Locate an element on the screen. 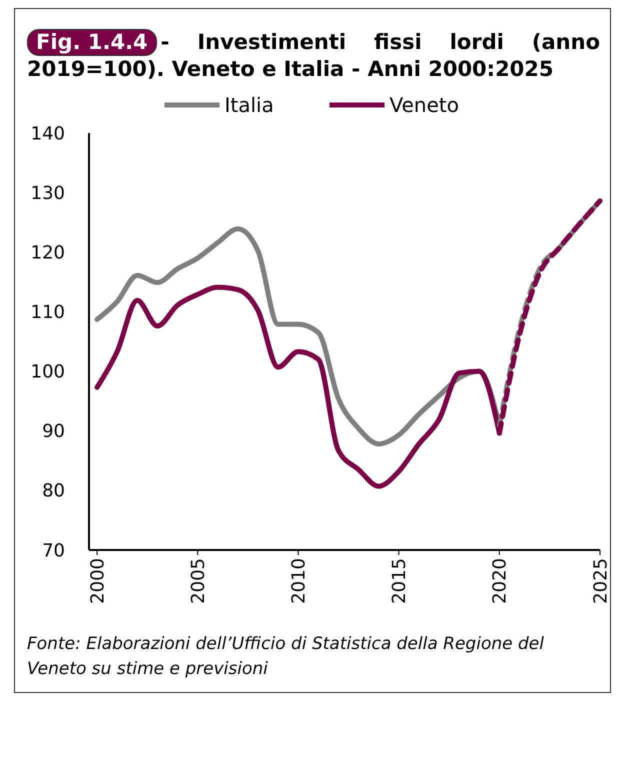  y-tick-label: 130 is located at coordinates (47, 193).